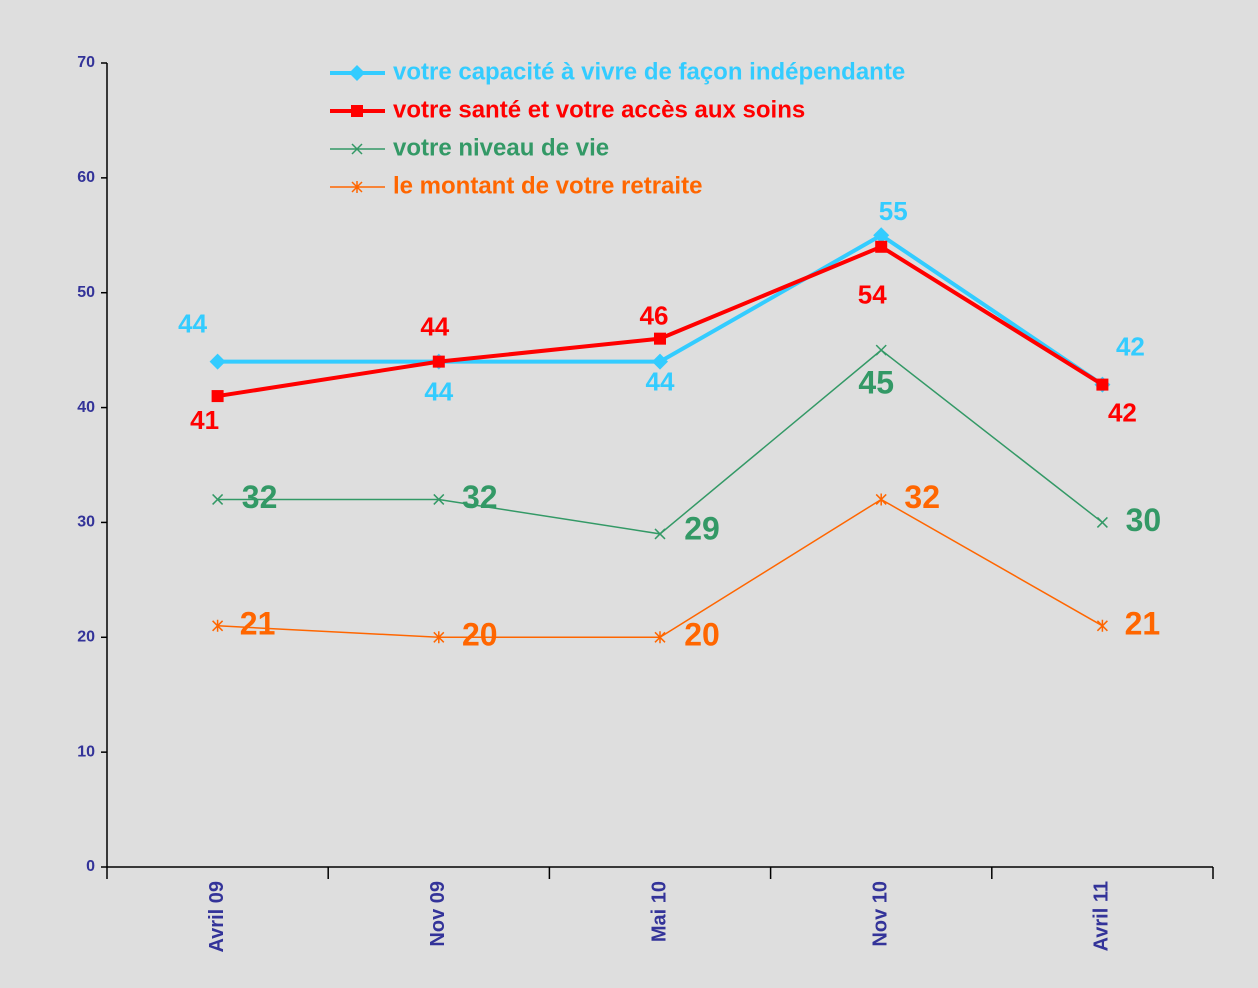 This screenshot has width=1258, height=988. What do you see at coordinates (876, 383) in the screenshot?
I see `data-label: 45` at bounding box center [876, 383].